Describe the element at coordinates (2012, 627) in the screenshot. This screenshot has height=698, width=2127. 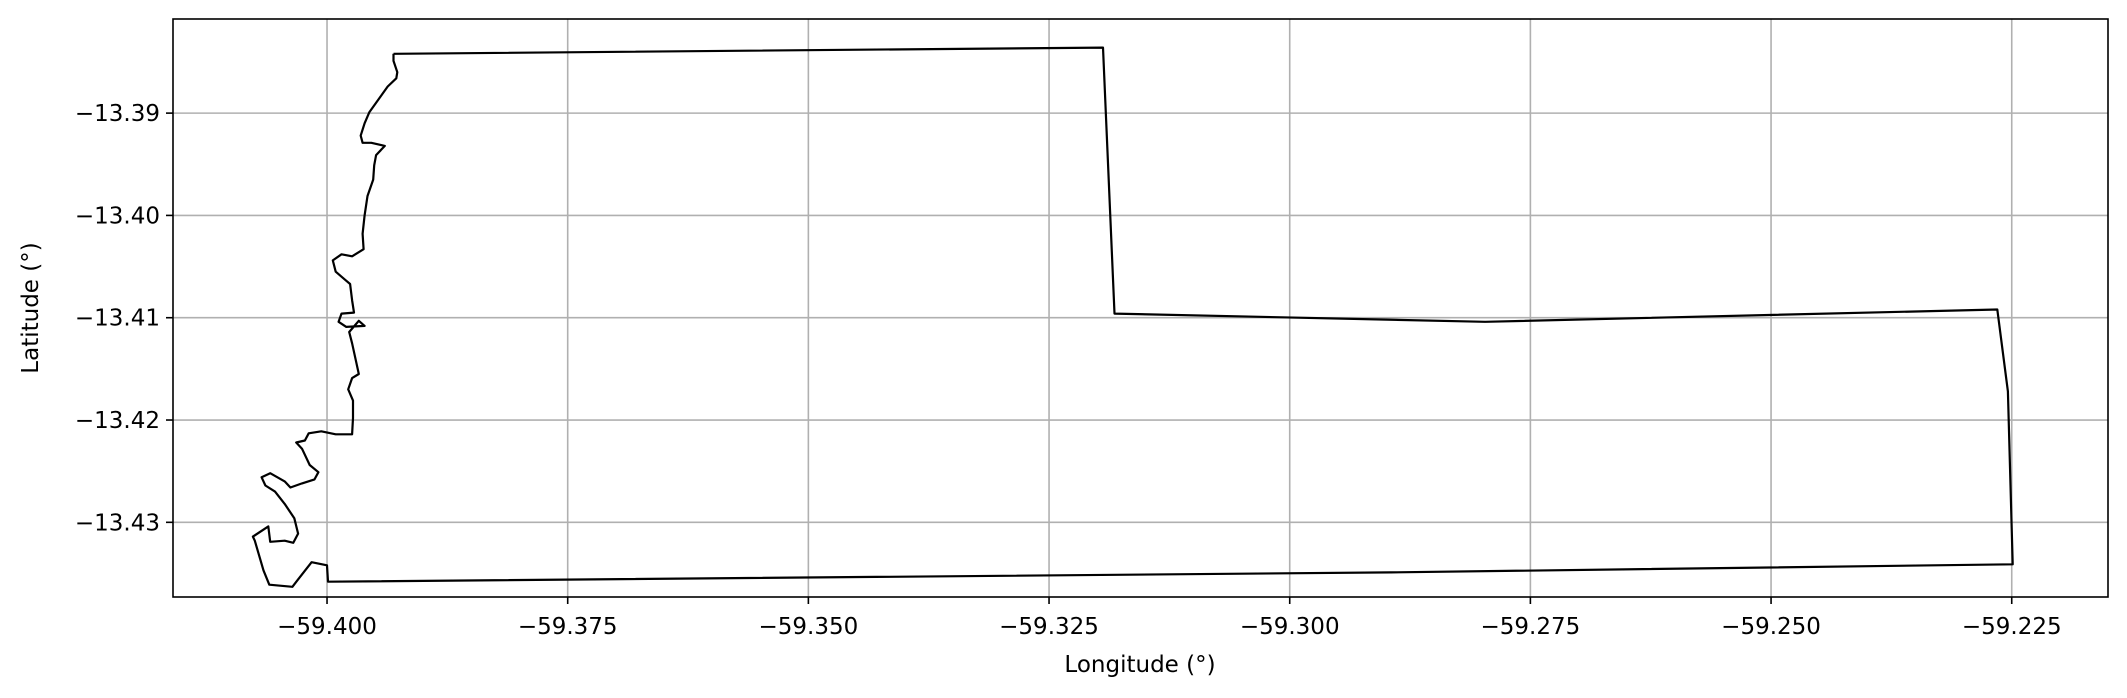
I see `x-tick-label: −59.225` at that location.